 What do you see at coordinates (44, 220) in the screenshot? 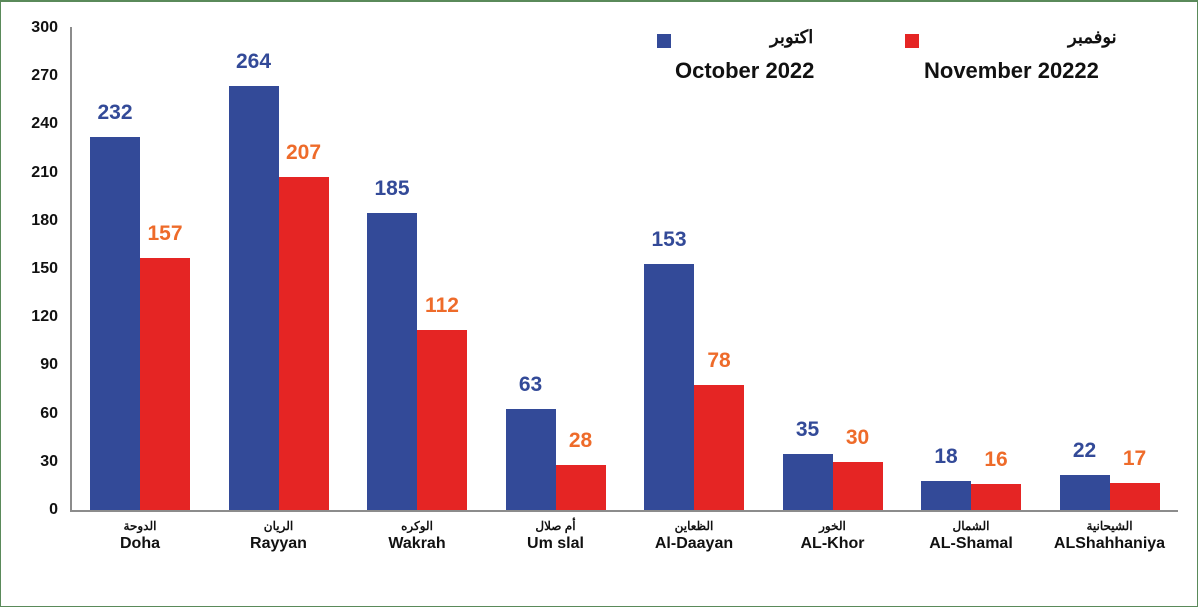
I see `y-tick-label: 180` at bounding box center [44, 220].